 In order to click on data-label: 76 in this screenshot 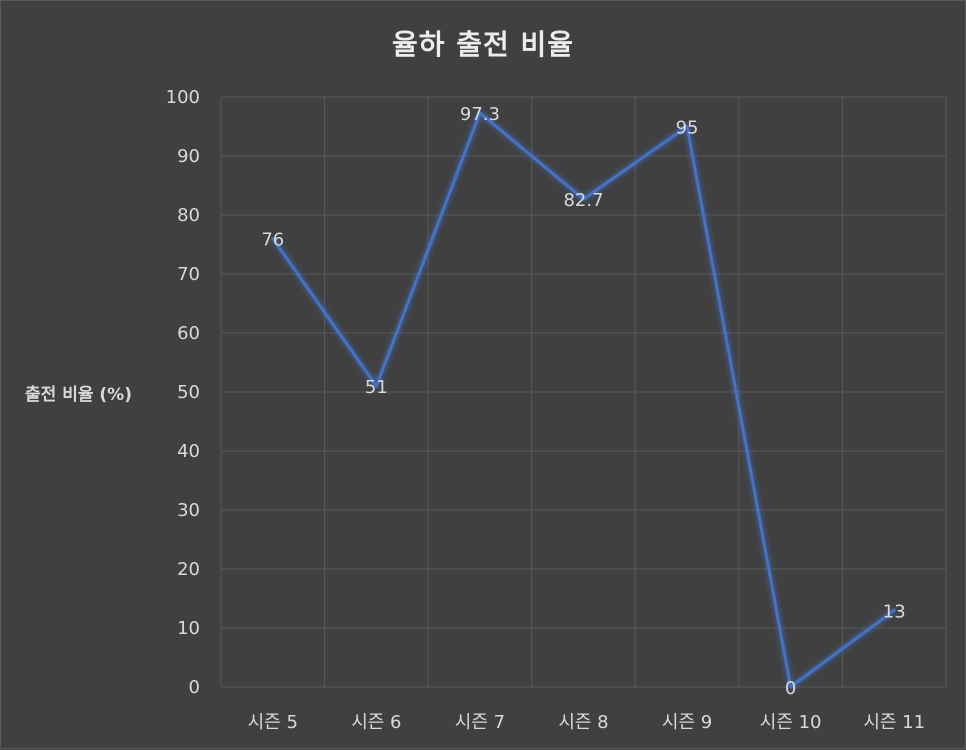, I will do `click(272, 240)`.